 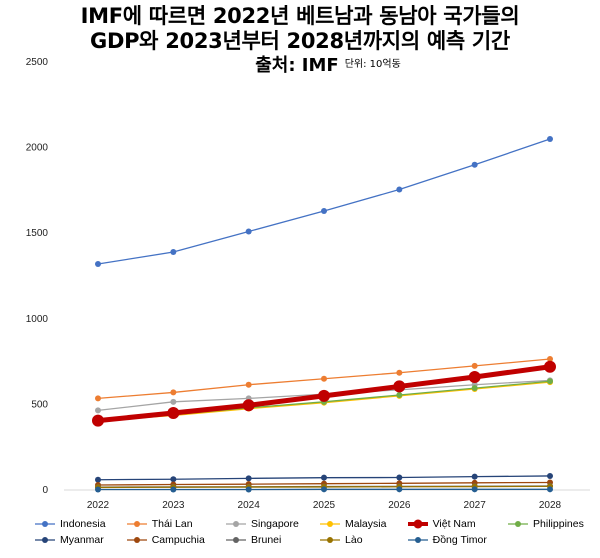 I want to click on series-myanmar, so click(x=324, y=477).